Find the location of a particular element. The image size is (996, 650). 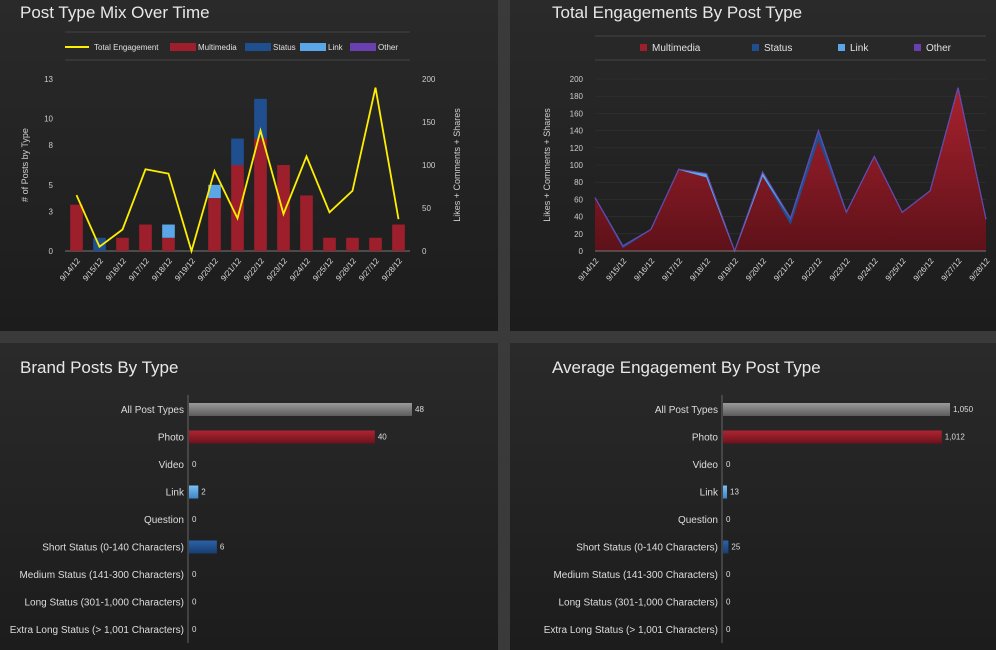

chart-title: Total Engagements By Post Type is located at coordinates (677, 12).